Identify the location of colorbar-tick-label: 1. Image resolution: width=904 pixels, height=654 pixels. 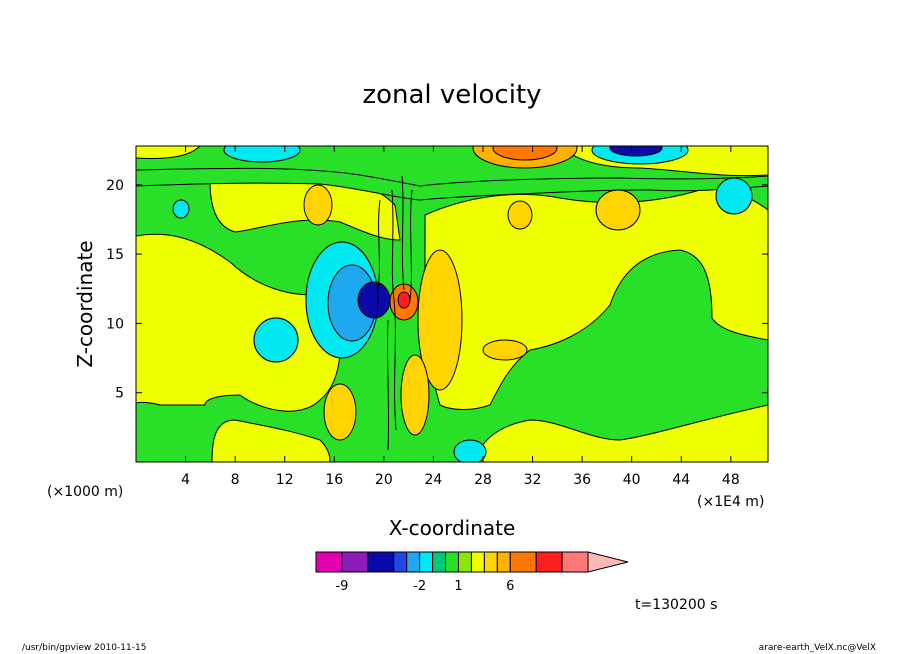
(458, 586).